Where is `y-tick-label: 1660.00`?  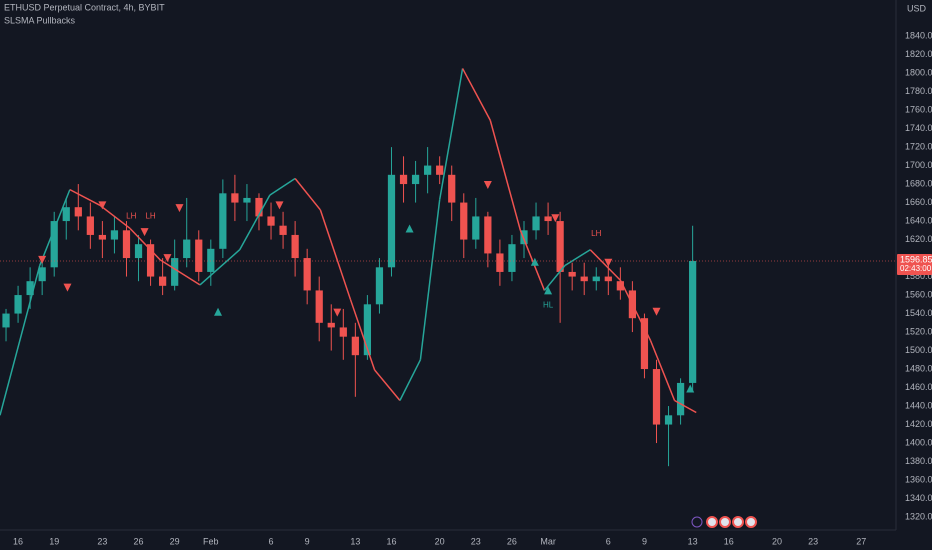
y-tick-label: 1660.00 is located at coordinates (918, 202).